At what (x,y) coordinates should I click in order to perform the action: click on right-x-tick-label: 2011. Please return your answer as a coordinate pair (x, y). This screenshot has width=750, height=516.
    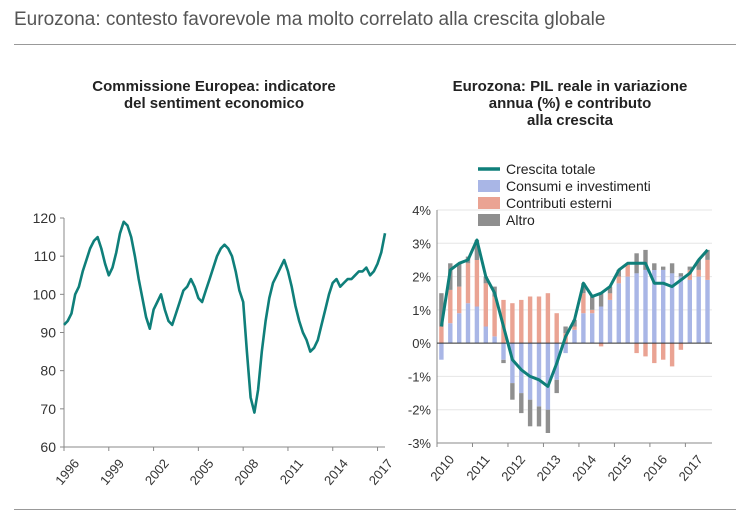
    Looking at the image, I should click on (477, 467).